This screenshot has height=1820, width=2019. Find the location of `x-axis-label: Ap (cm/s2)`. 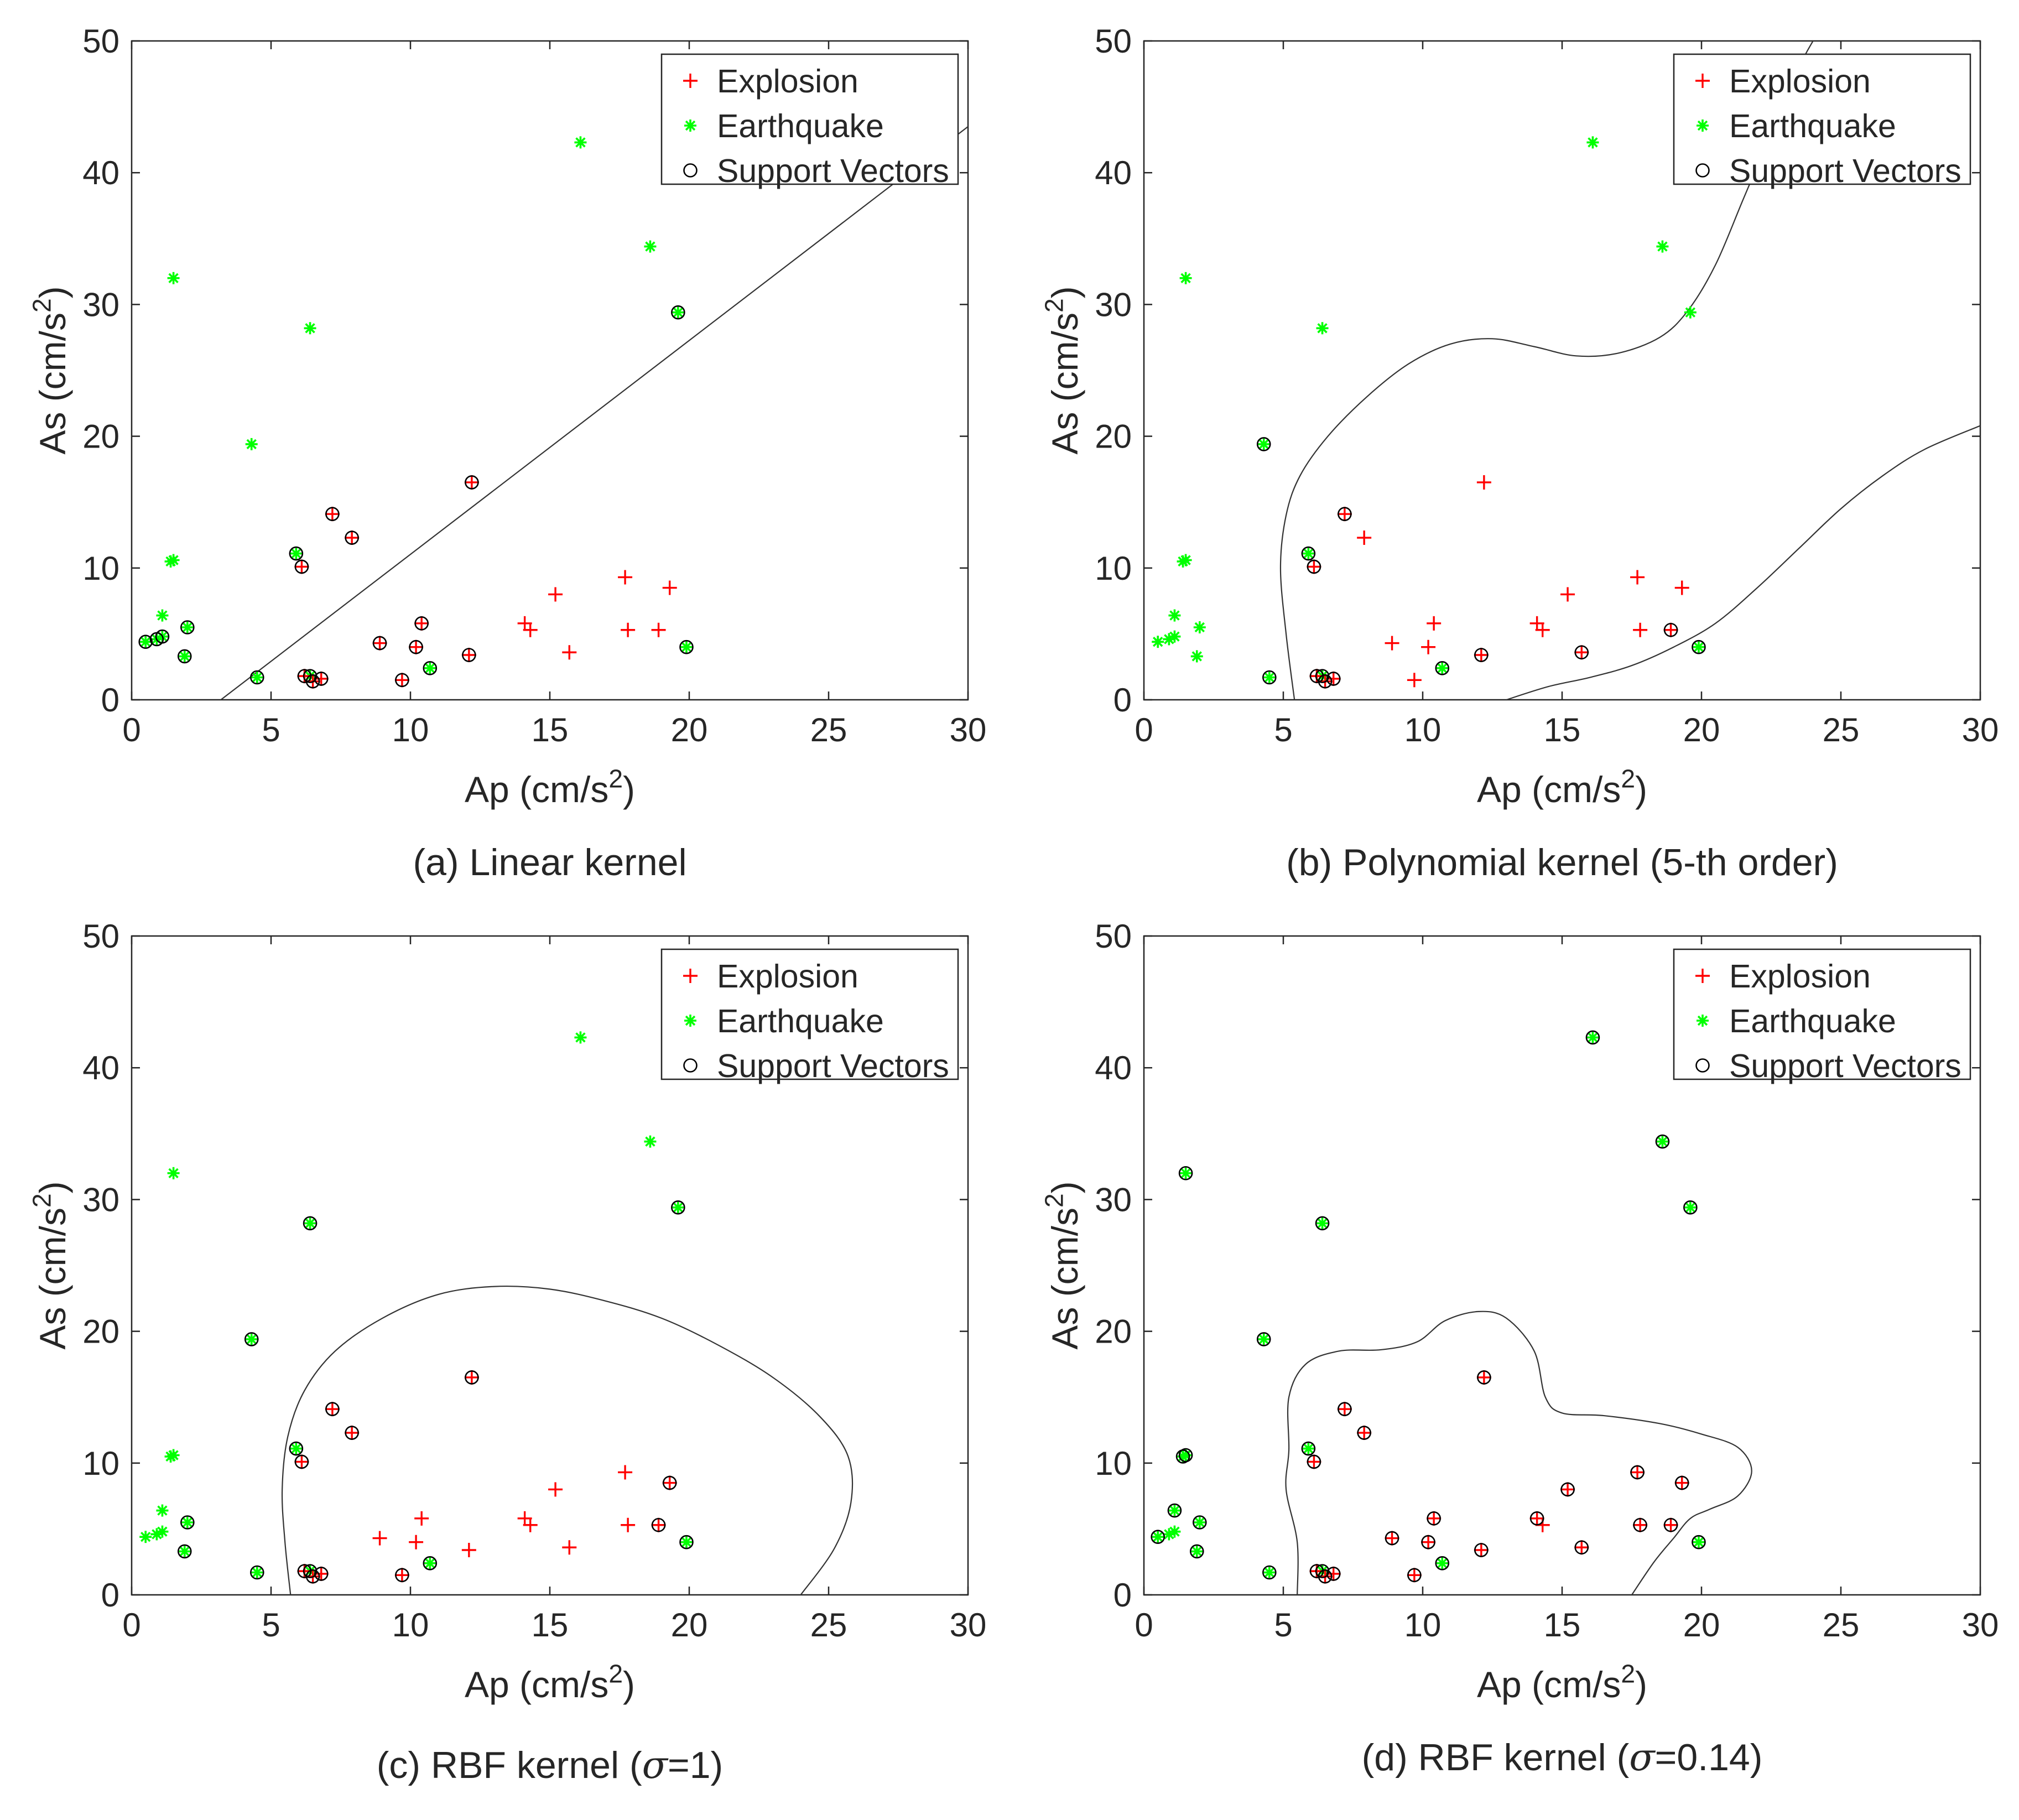

x-axis-label: Ap (cm/s2) is located at coordinates (1562, 1682).